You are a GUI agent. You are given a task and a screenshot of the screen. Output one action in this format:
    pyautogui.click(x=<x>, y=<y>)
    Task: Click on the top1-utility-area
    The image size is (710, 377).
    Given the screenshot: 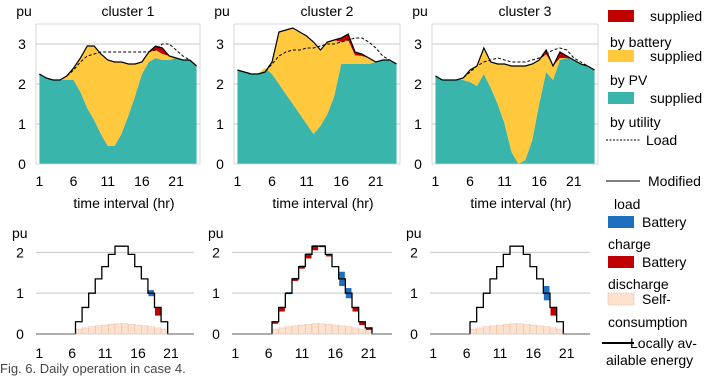 What is the action you would take?
    pyautogui.click(x=118, y=111)
    